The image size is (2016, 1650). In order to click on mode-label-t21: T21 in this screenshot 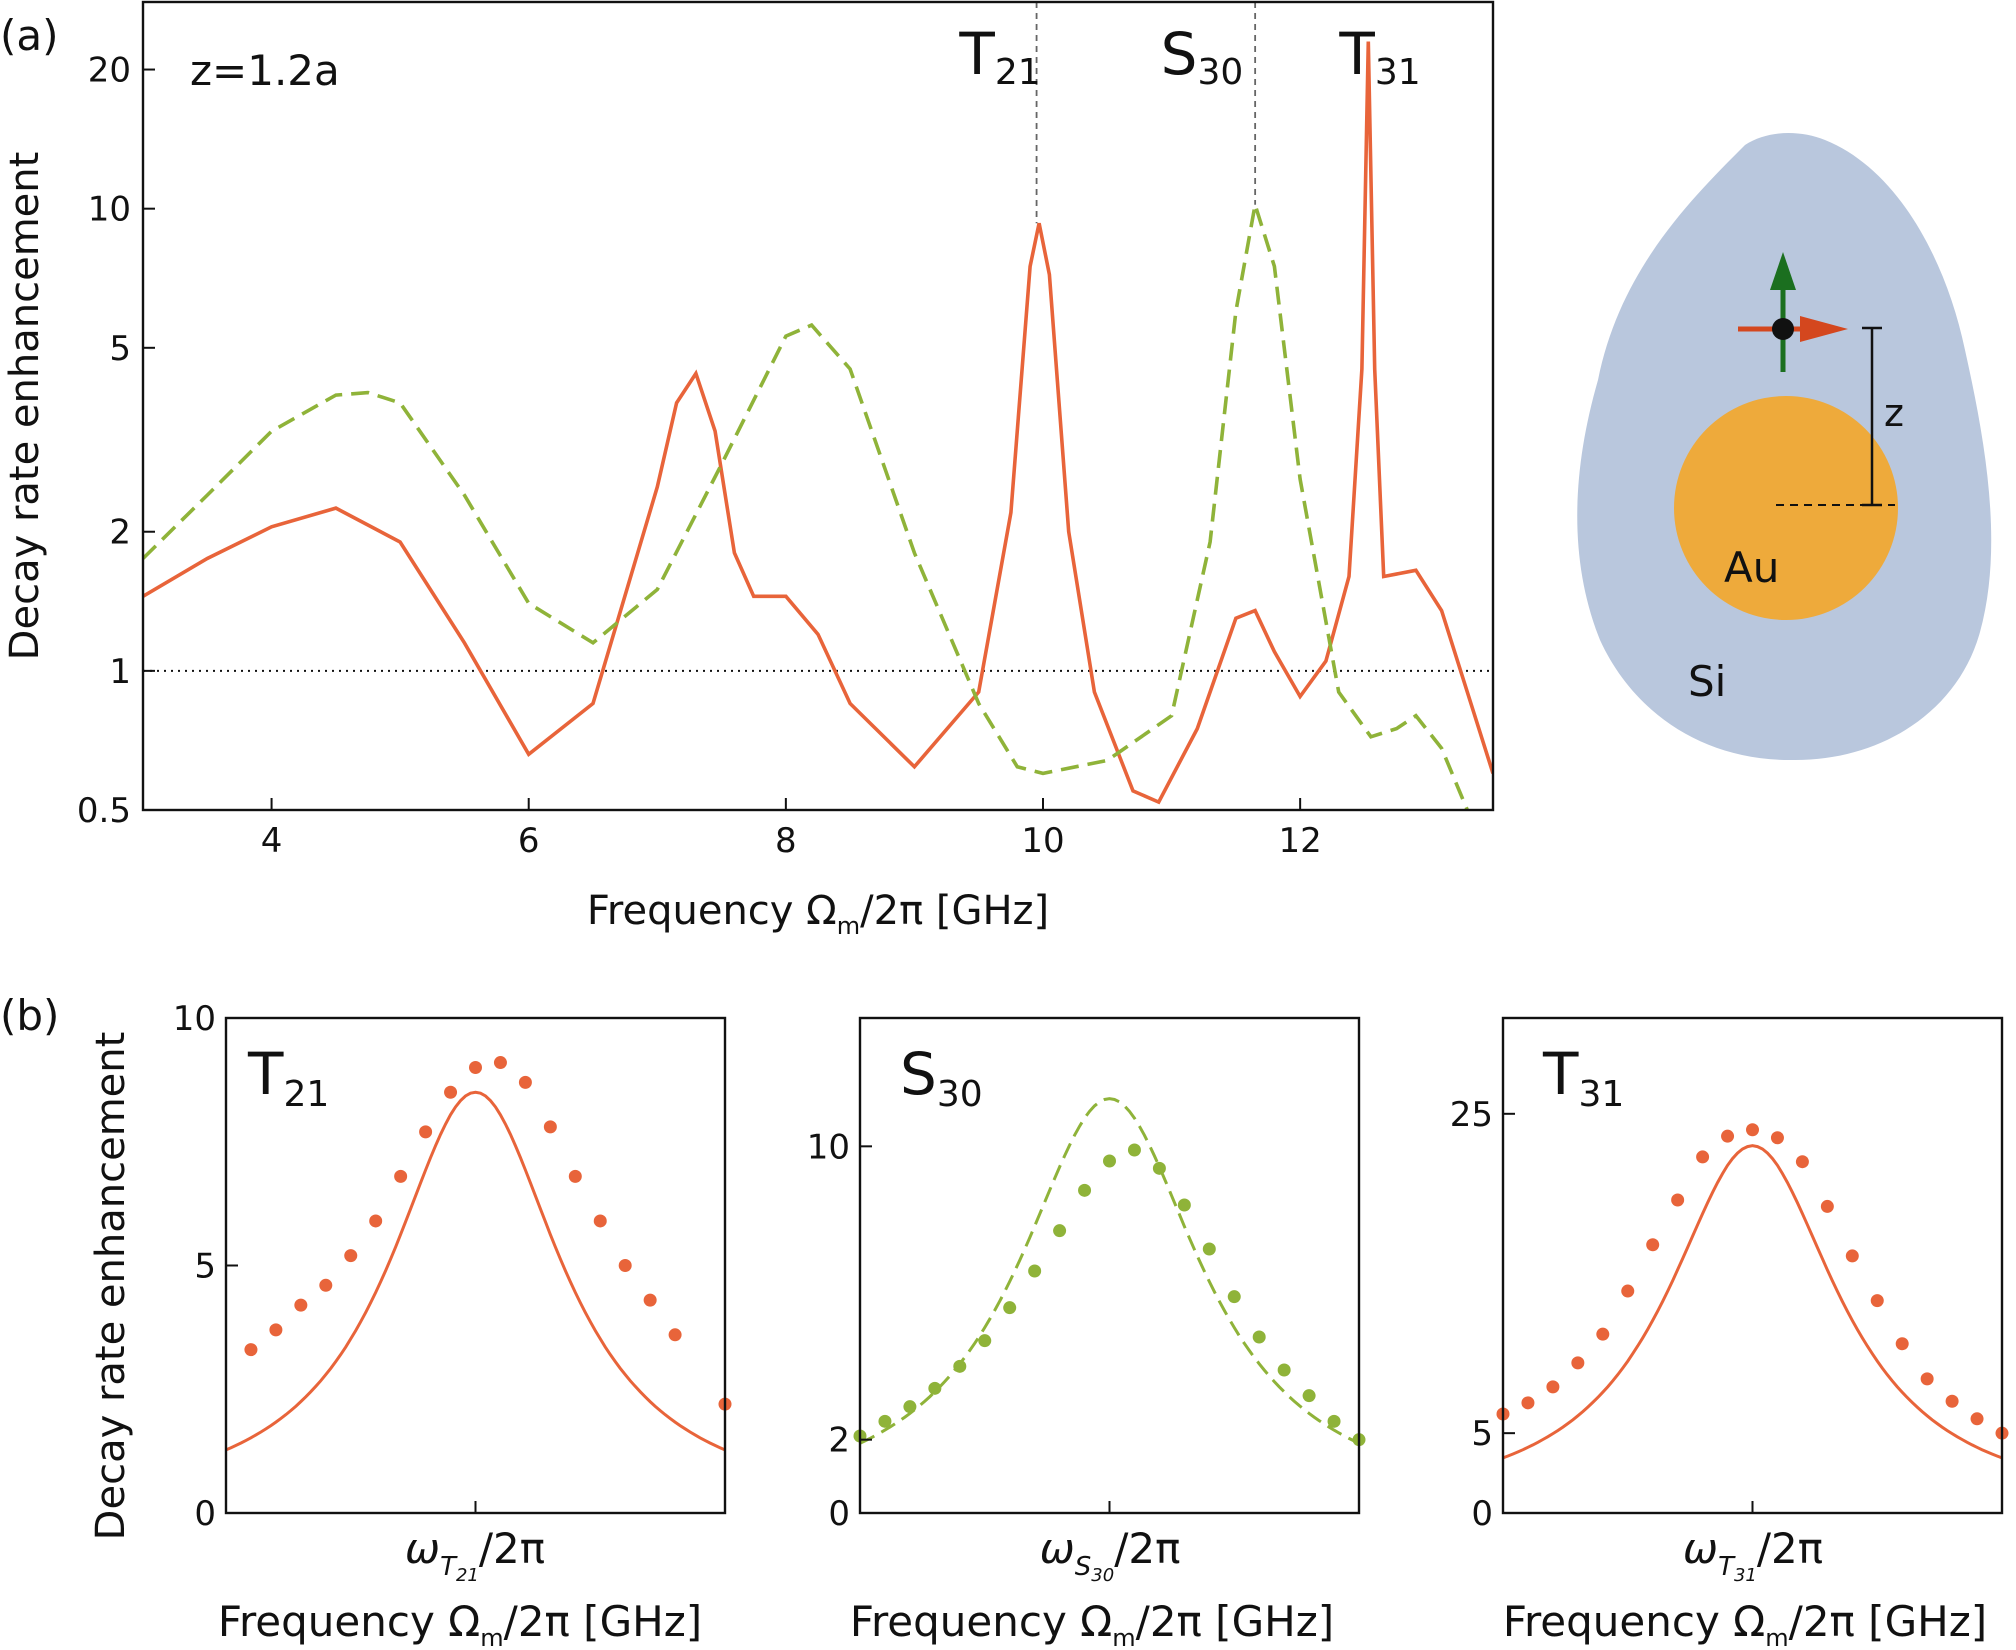, I will do `click(999, 56)`.